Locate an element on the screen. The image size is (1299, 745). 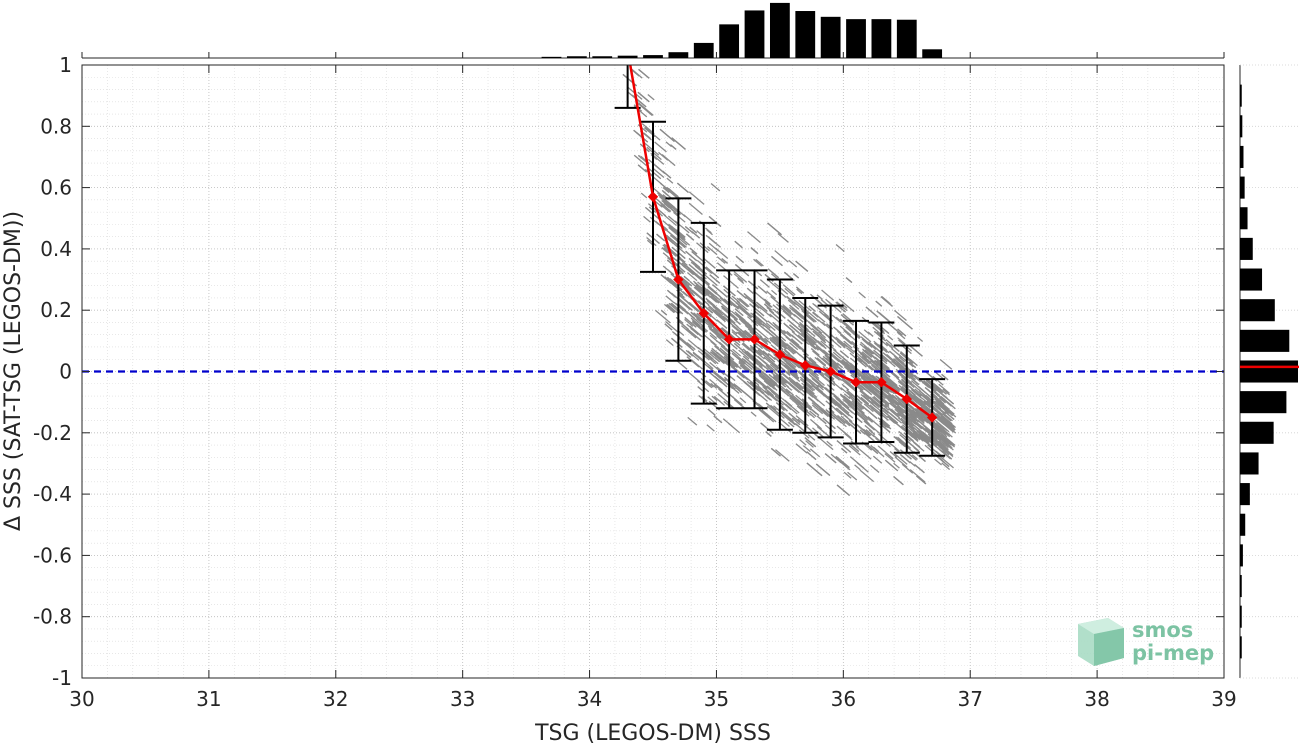
x-tick-label: 30 is located at coordinates (81, 699).